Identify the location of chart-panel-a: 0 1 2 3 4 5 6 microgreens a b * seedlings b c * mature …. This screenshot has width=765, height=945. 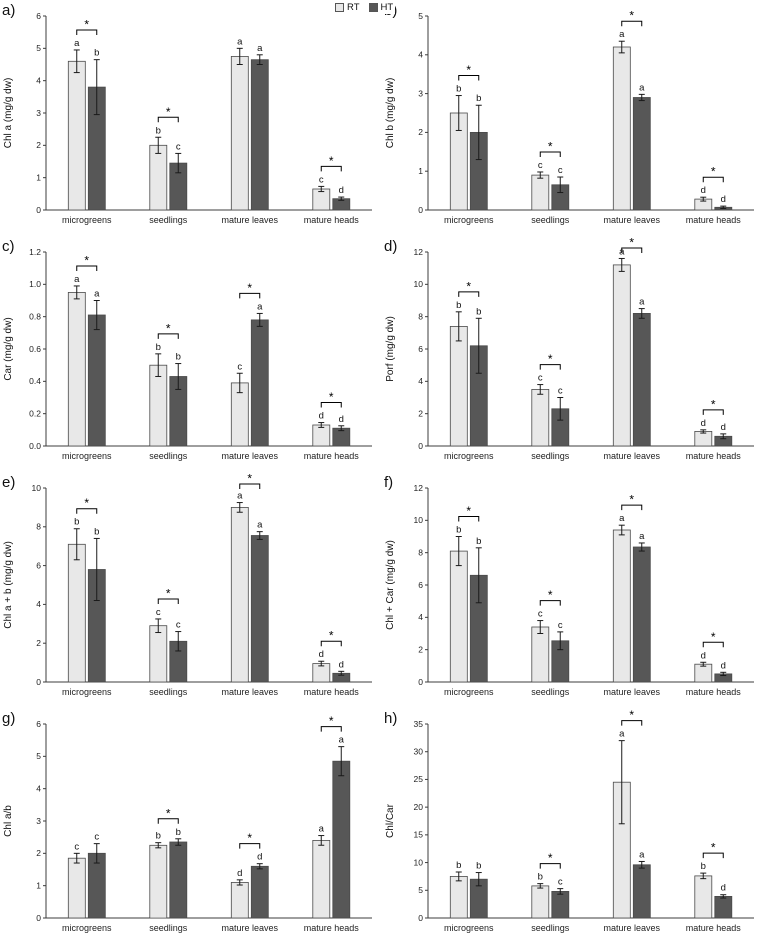
(191, 118).